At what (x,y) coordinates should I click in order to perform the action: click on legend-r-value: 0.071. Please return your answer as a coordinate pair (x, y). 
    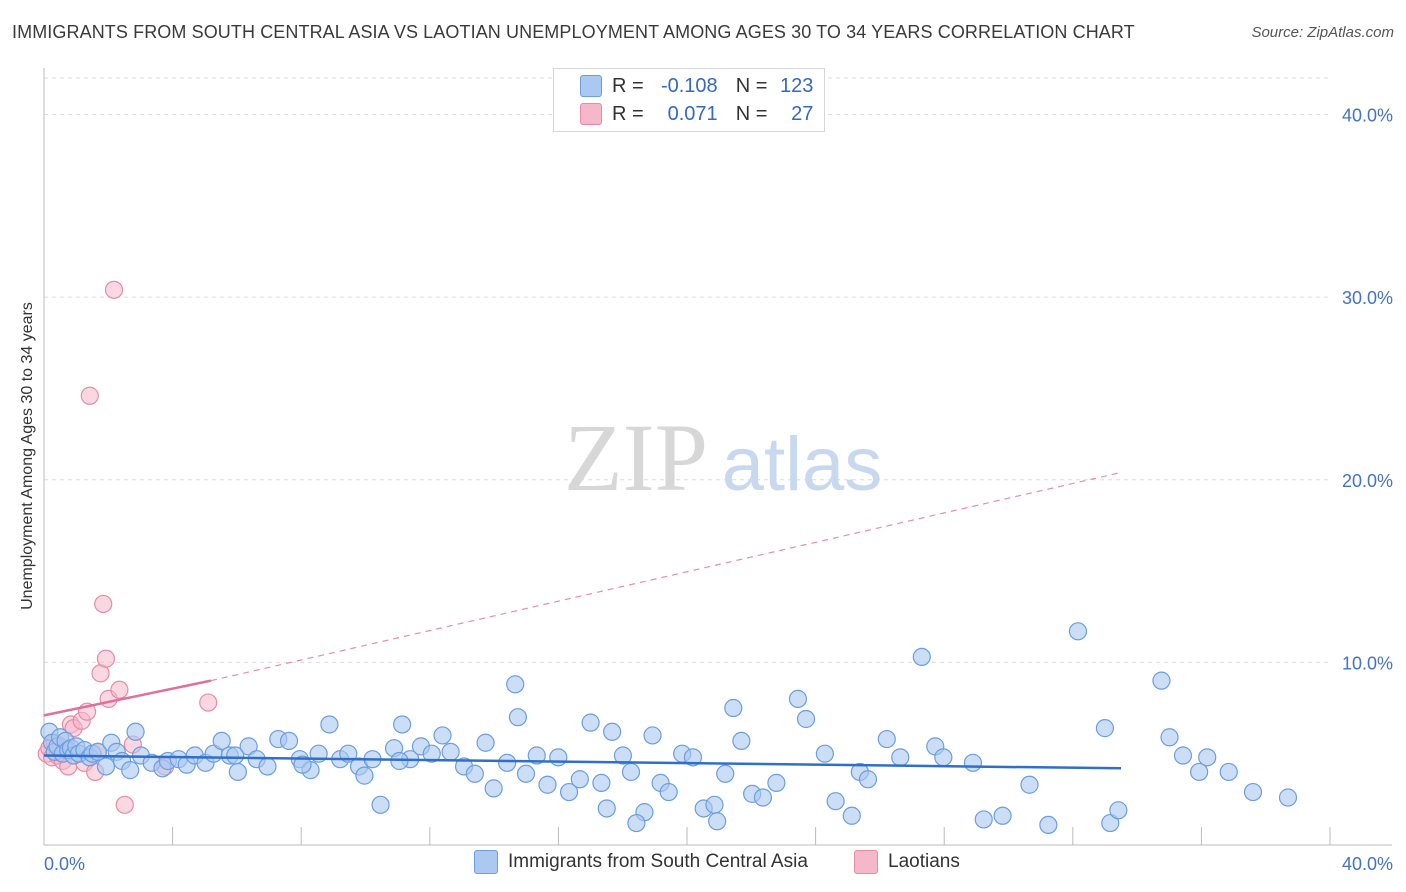
    Looking at the image, I should click on (692, 113).